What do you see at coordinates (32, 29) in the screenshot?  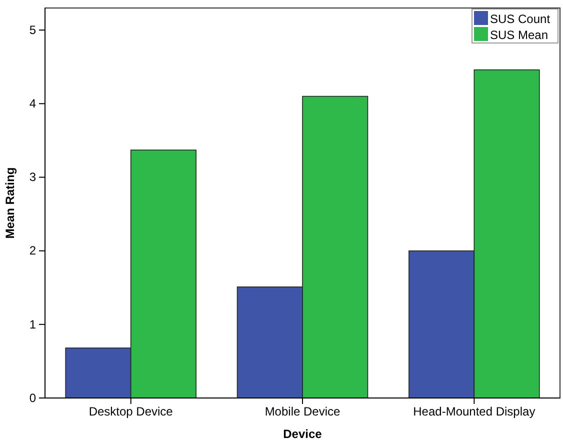 I see `y-tick-label: 5` at bounding box center [32, 29].